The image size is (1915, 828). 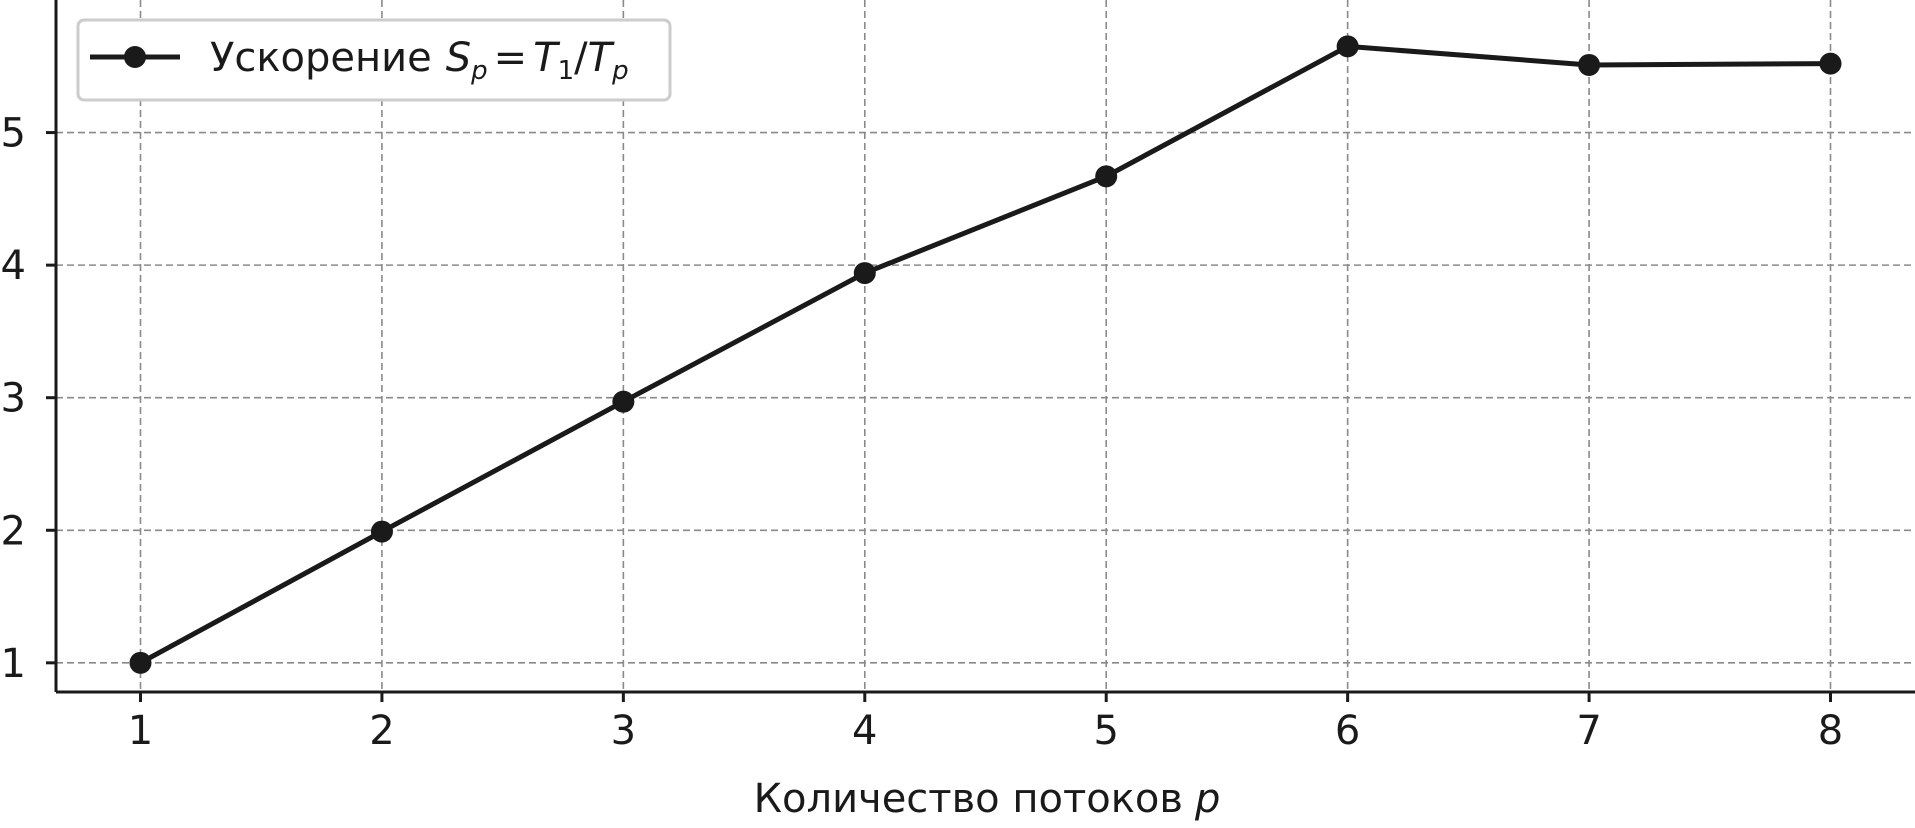 I want to click on legend-formula-t2: T, so click(x=602, y=58).